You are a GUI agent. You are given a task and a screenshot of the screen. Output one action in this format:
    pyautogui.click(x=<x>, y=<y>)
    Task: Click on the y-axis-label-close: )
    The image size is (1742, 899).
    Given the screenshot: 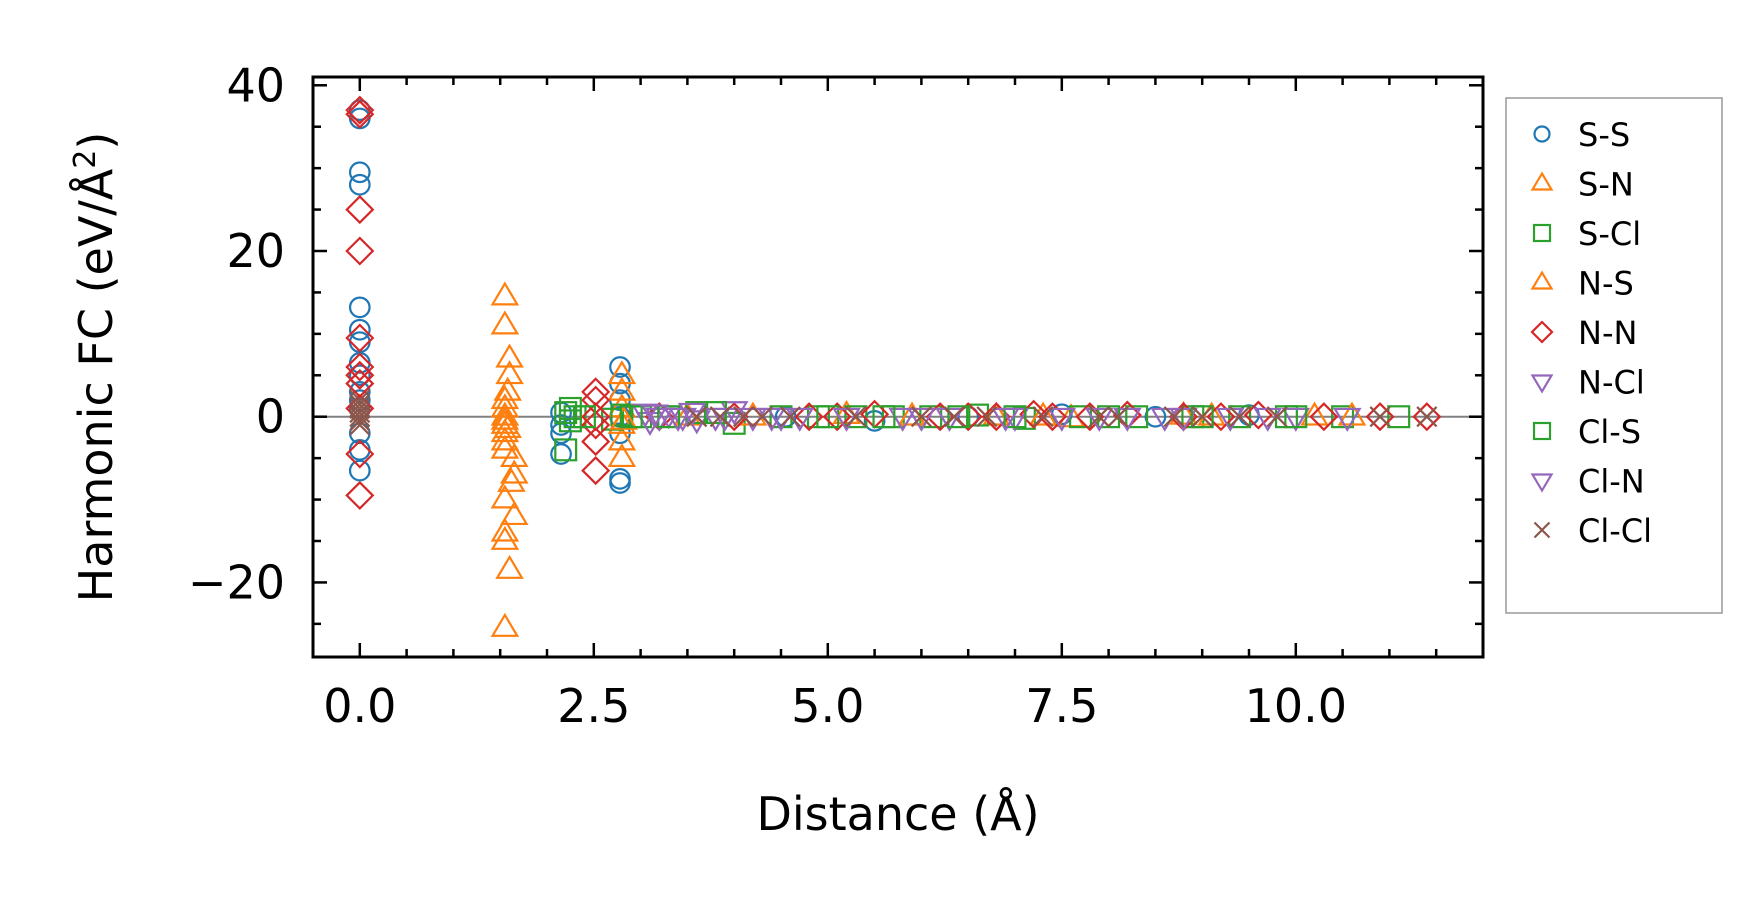 What is the action you would take?
    pyautogui.click(x=96, y=141)
    